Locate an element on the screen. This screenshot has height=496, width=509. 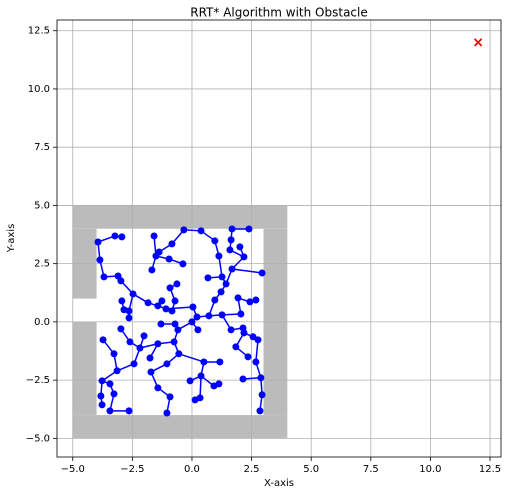
y-tick-label: 5.0 is located at coordinates (42, 205).